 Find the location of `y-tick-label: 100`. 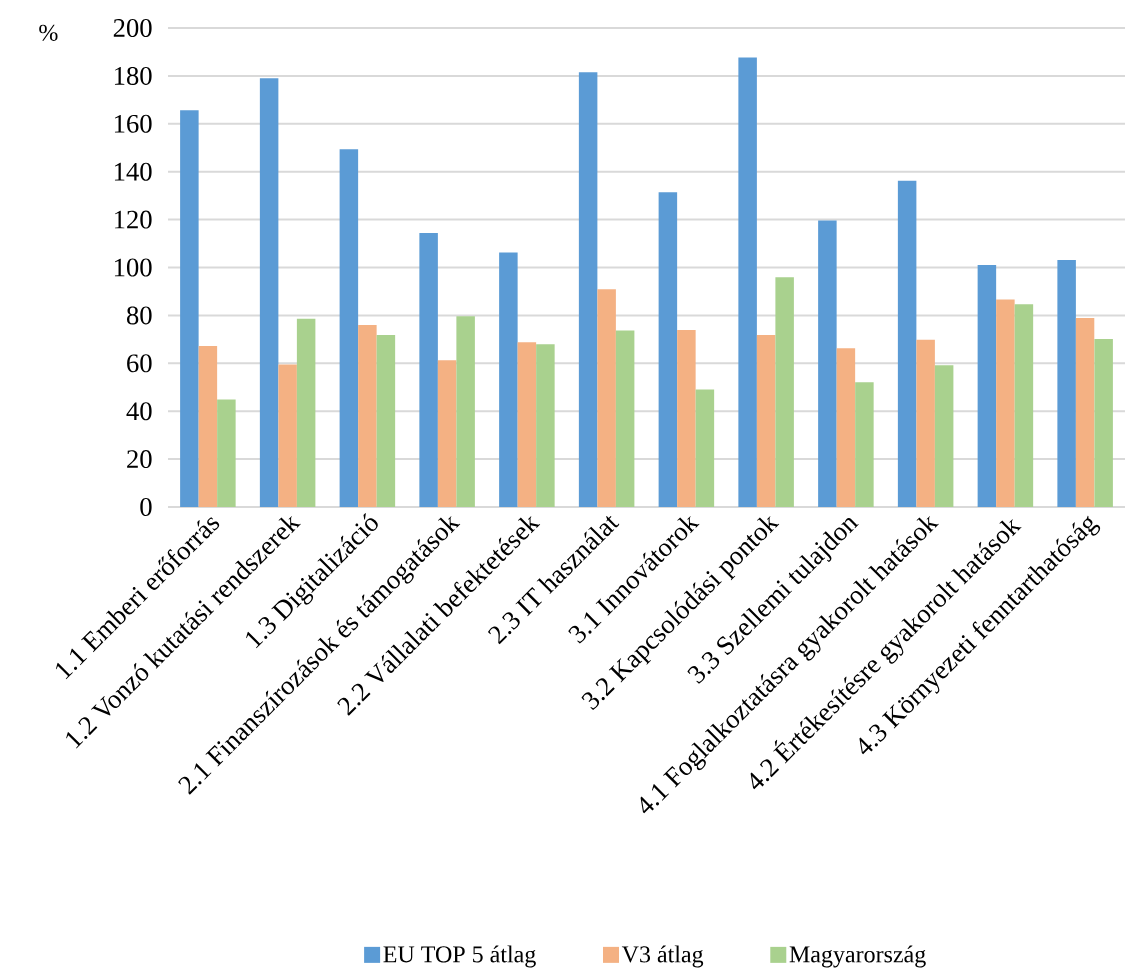

y-tick-label: 100 is located at coordinates (133, 267).